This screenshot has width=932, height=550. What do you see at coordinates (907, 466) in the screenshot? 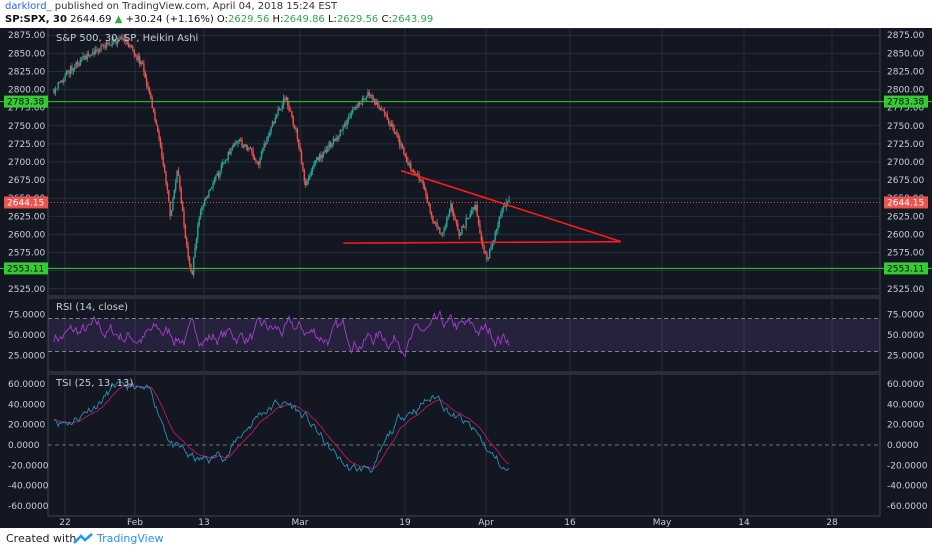
I see `tsi-tick-right-4: -20.0000` at bounding box center [907, 466].